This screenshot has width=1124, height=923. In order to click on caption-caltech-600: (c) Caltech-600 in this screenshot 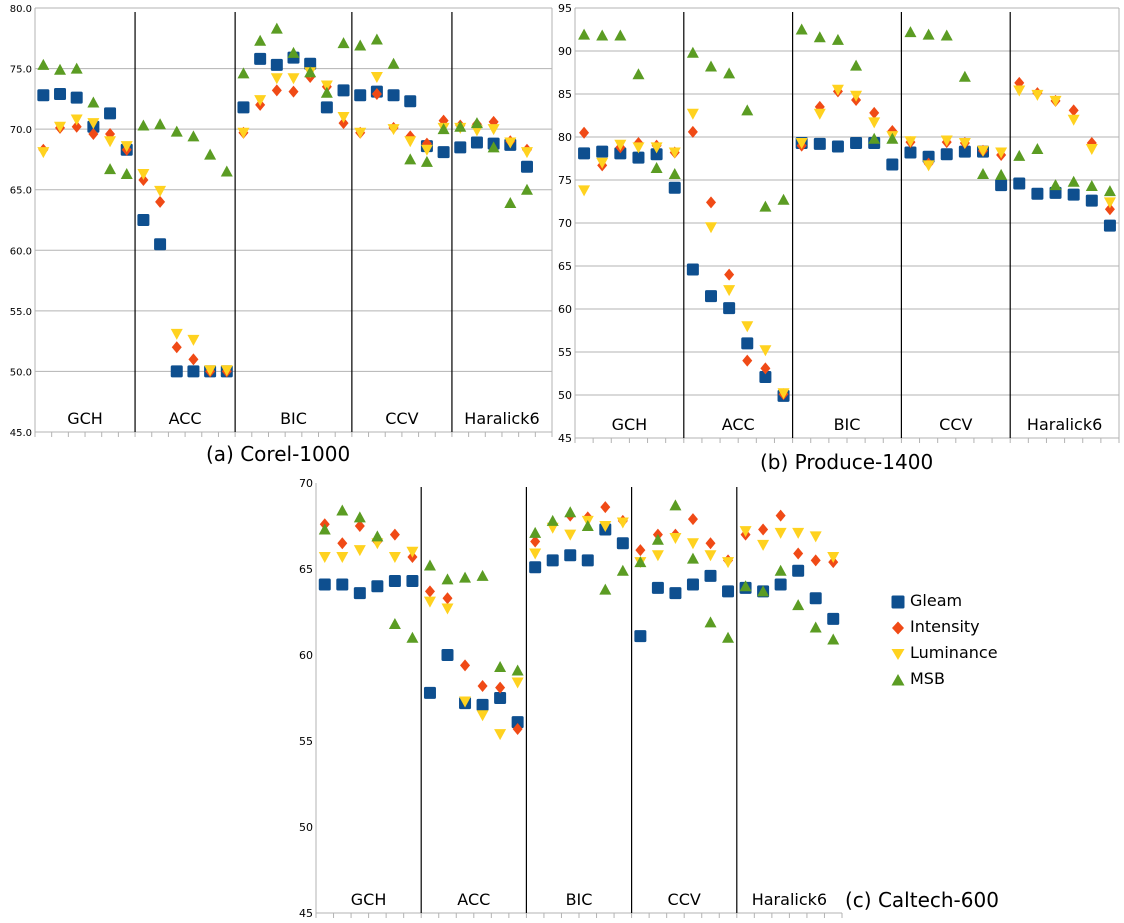, I will do `click(922, 900)`.